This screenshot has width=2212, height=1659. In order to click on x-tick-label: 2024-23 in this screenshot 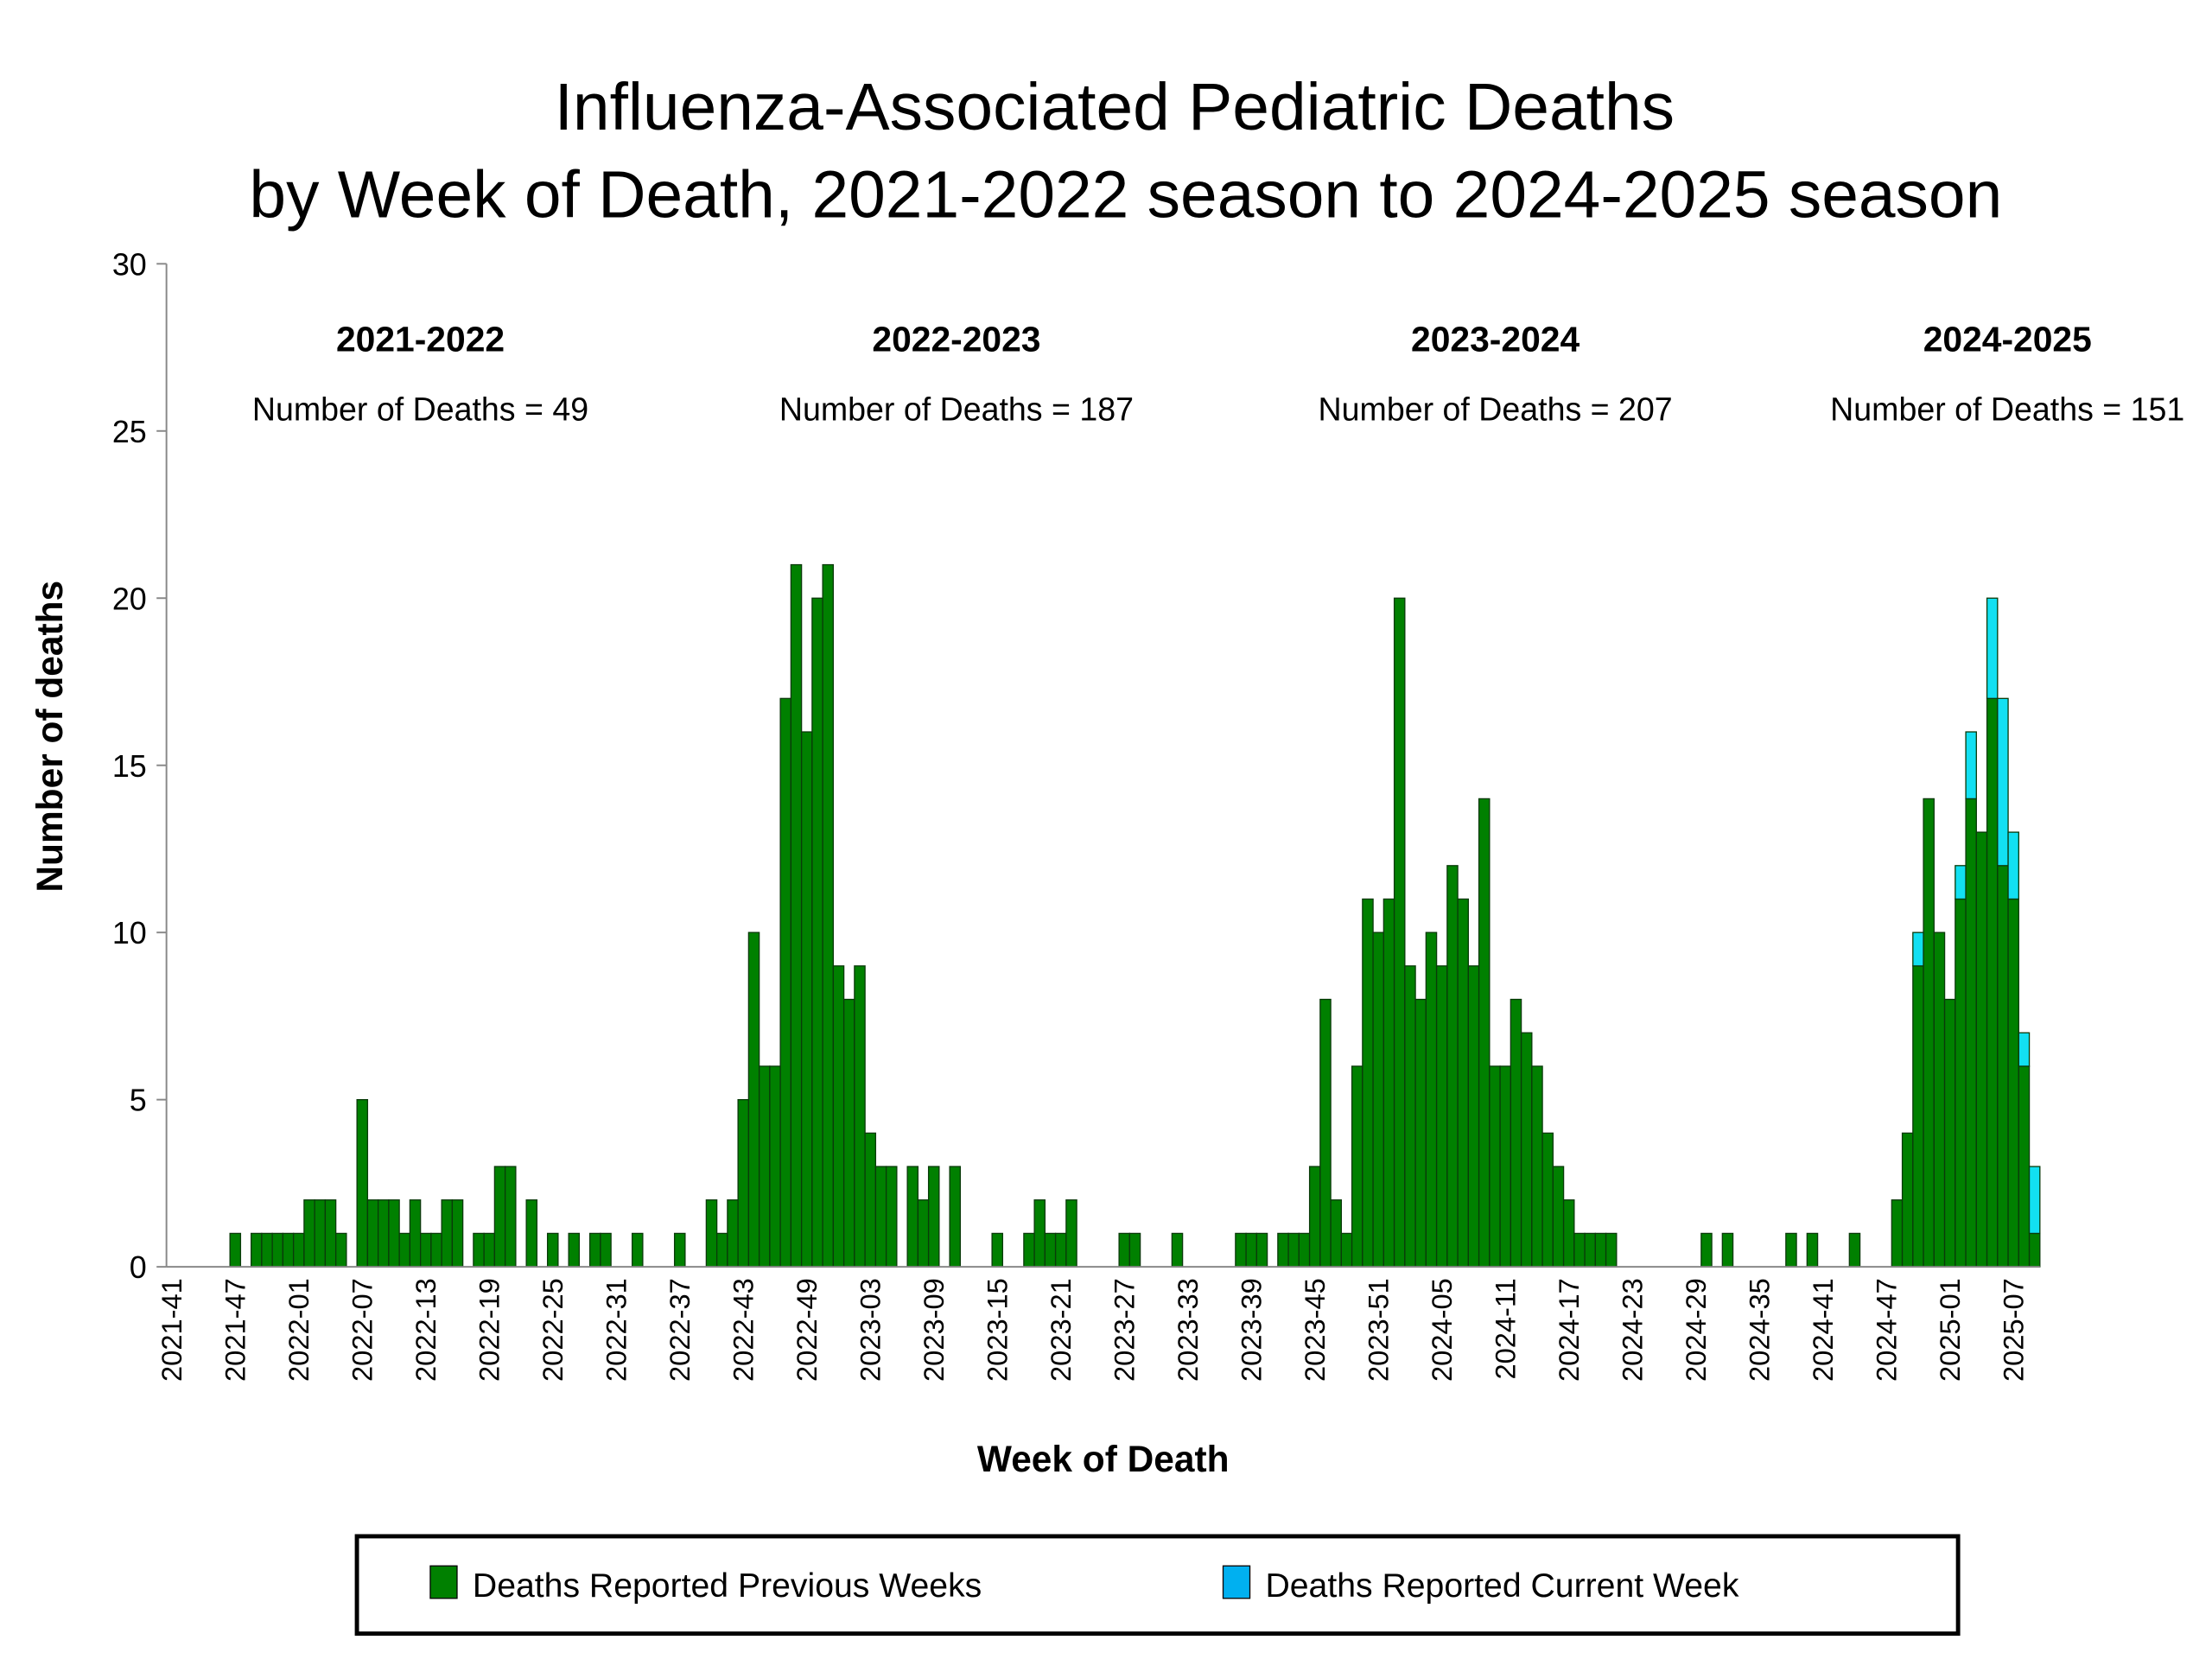, I will do `click(1633, 1330)`.